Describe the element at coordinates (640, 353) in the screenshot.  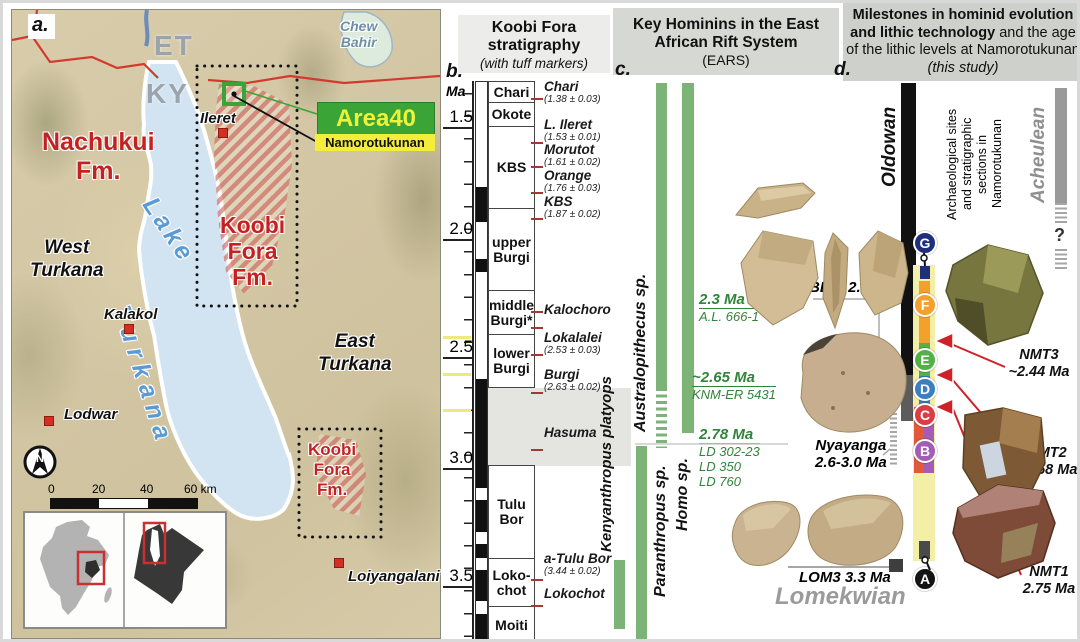
I see `australopithecus-label: Australopithecus sp.` at that location.